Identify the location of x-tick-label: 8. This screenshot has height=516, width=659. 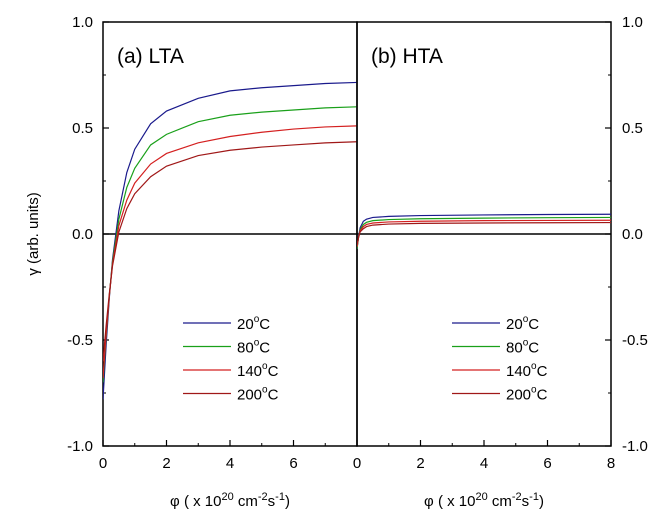
(611, 463).